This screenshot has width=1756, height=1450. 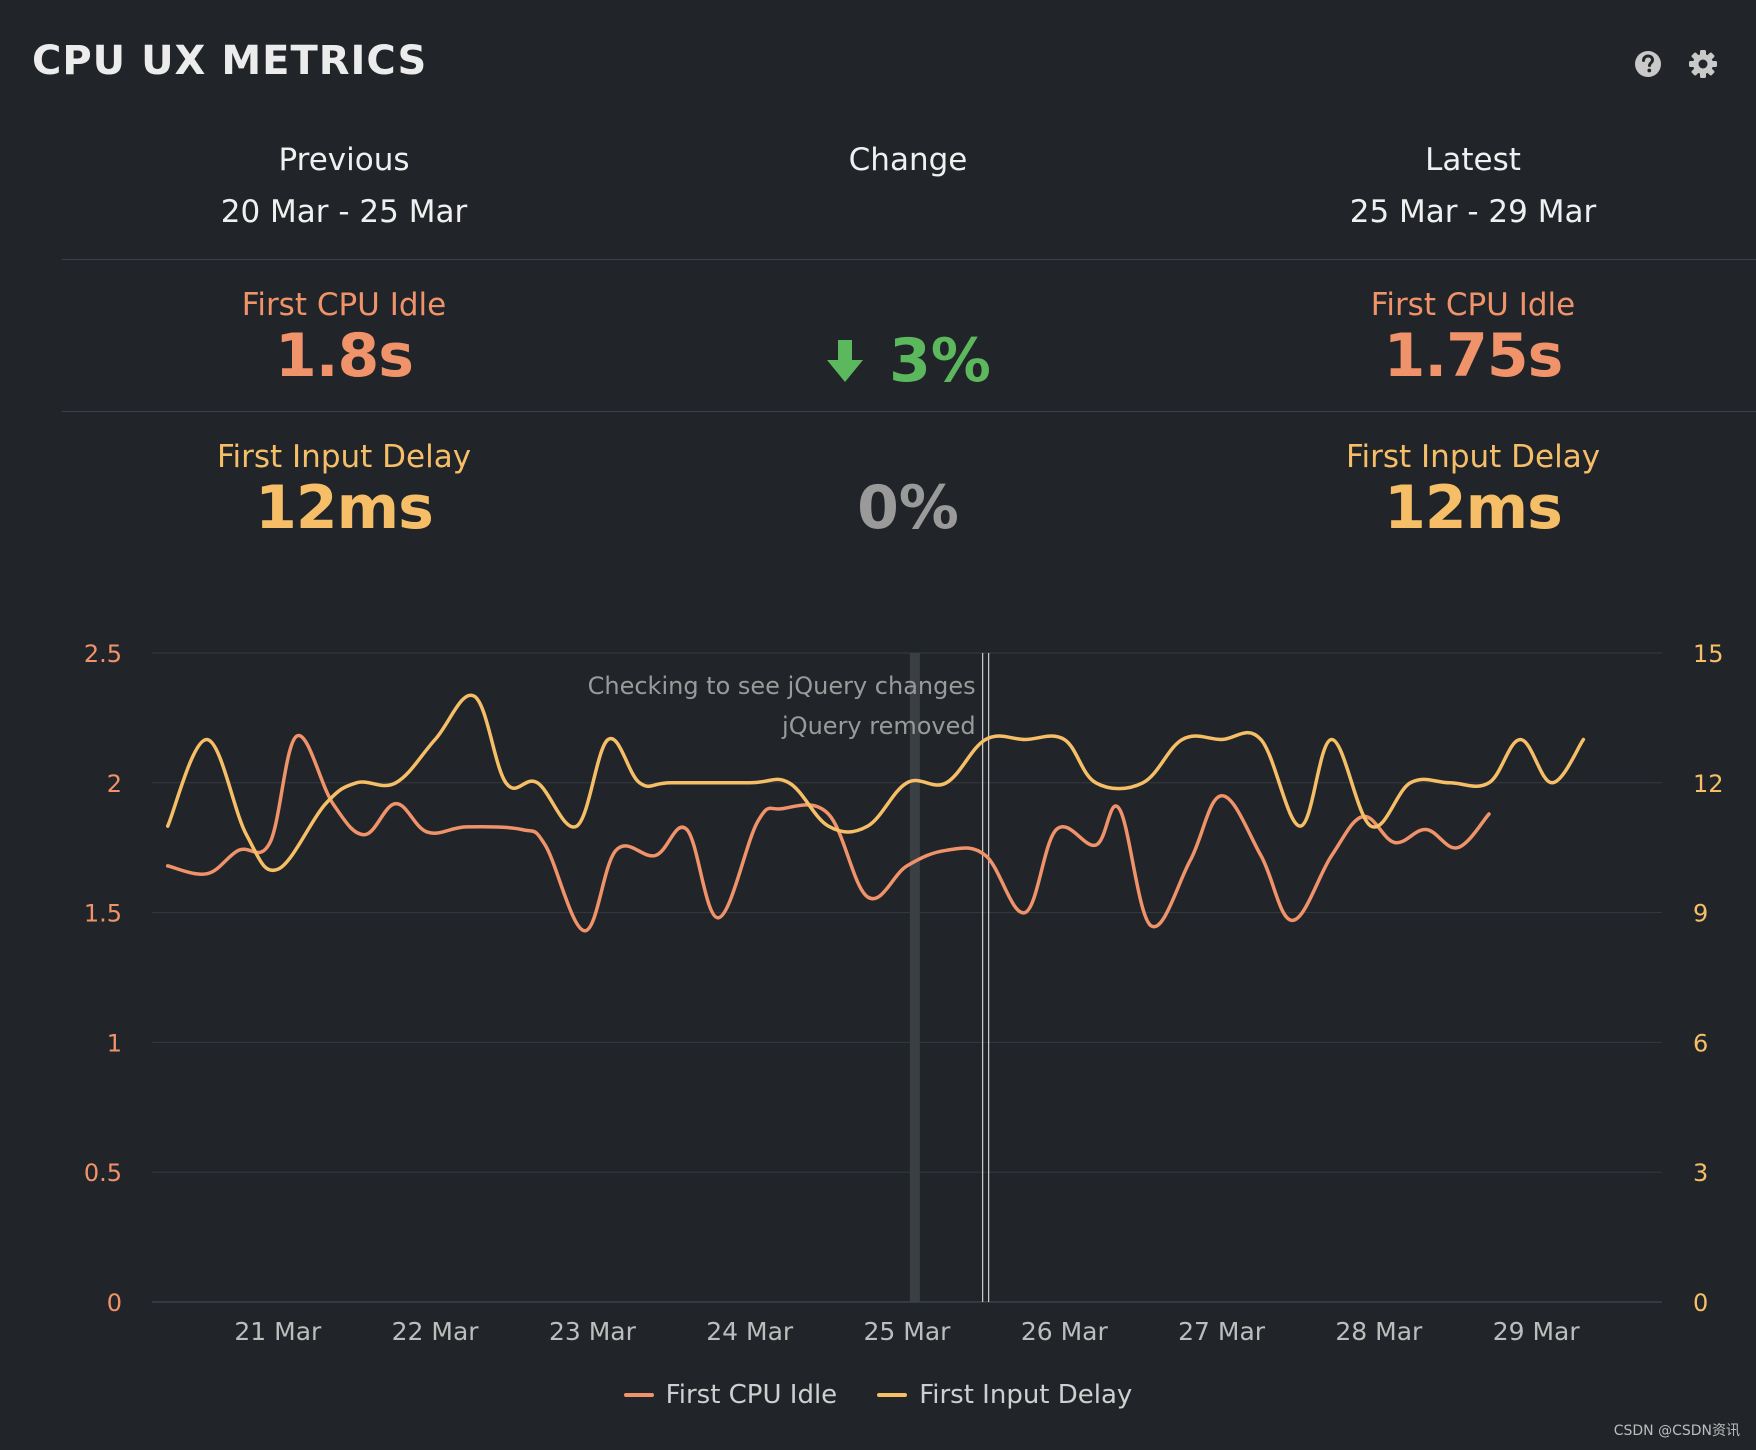 What do you see at coordinates (114, 784) in the screenshot?
I see `y-left-tick-label: 2` at bounding box center [114, 784].